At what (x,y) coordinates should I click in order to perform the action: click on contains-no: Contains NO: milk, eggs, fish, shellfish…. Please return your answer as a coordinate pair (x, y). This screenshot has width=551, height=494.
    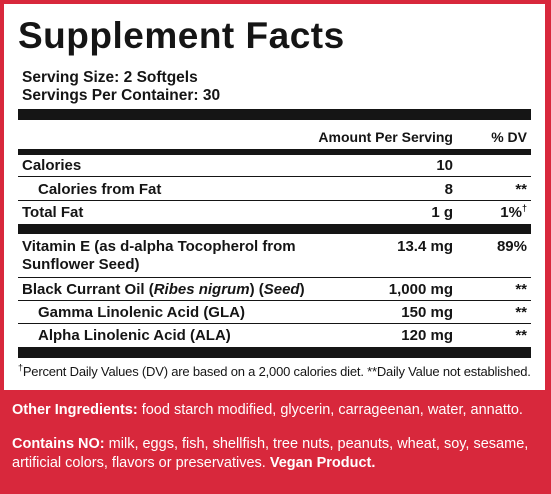
    Looking at the image, I should click on (270, 453).